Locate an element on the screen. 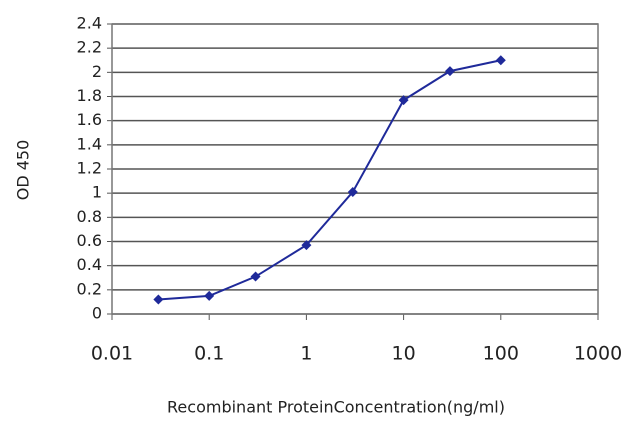 The image size is (640, 427). x-tick-label: 10 is located at coordinates (404, 354).